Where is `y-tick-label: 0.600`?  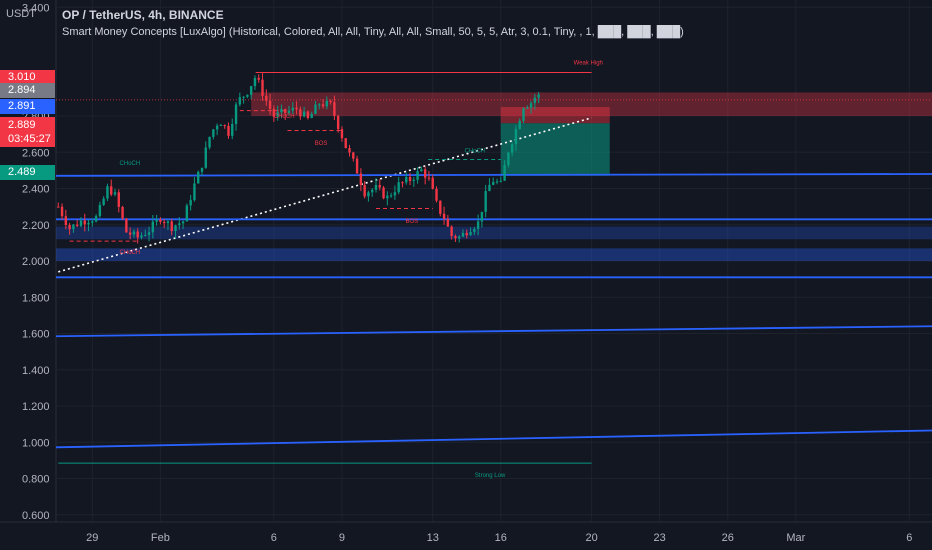
y-tick-label: 0.600 is located at coordinates (36, 516).